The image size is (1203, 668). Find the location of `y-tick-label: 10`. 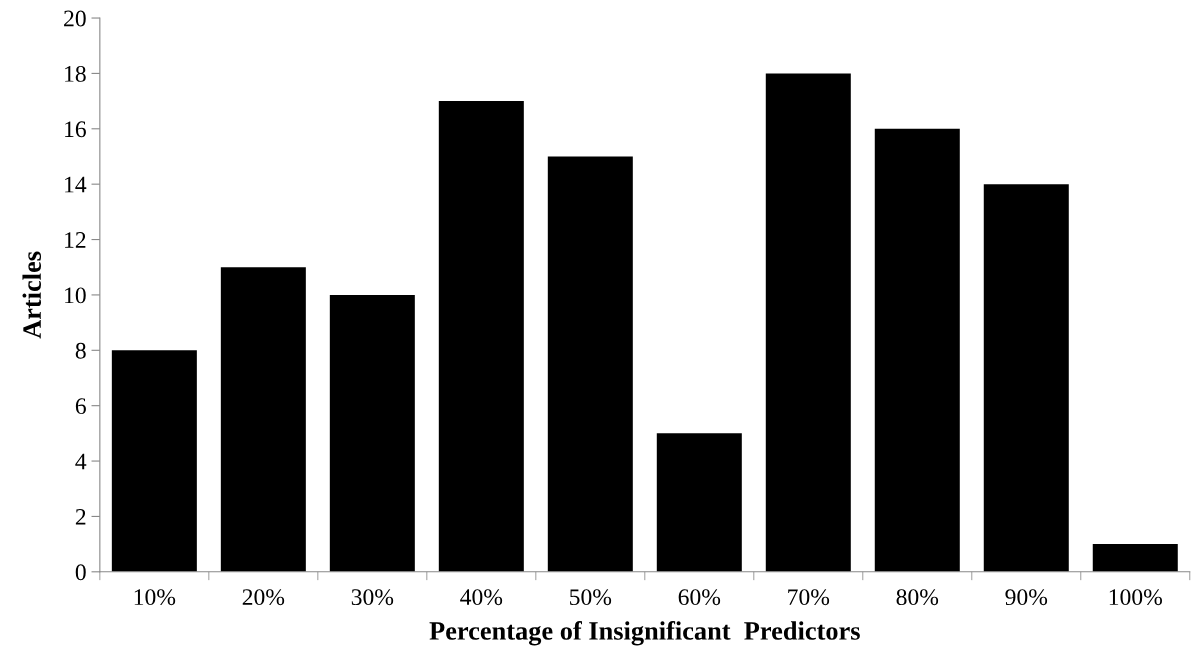

y-tick-label: 10 is located at coordinates (75, 295).